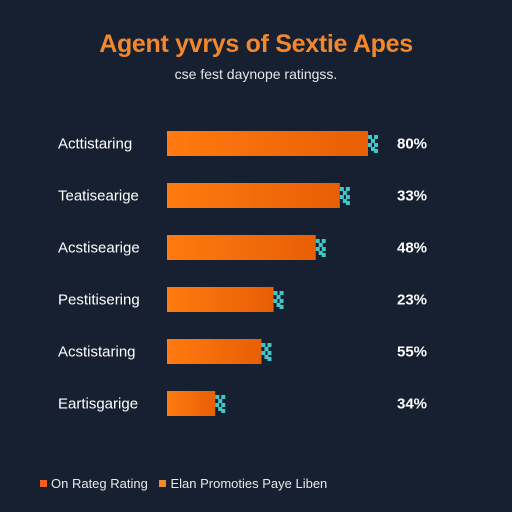 The image size is (512, 512). Describe the element at coordinates (256, 44) in the screenshot. I see `chart-title: Agent yvrys of Sextie Apes` at that location.